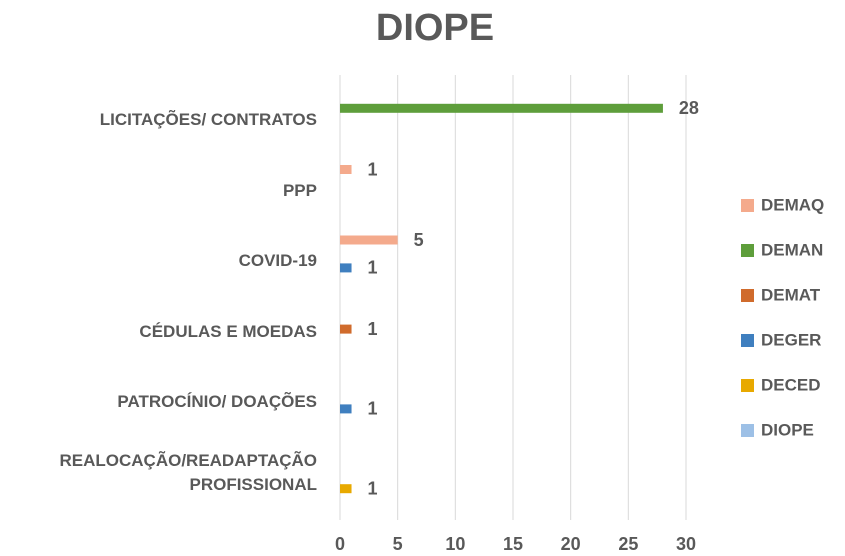  Describe the element at coordinates (277, 261) in the screenshot. I see `y-tick-label: COVID-19` at that location.